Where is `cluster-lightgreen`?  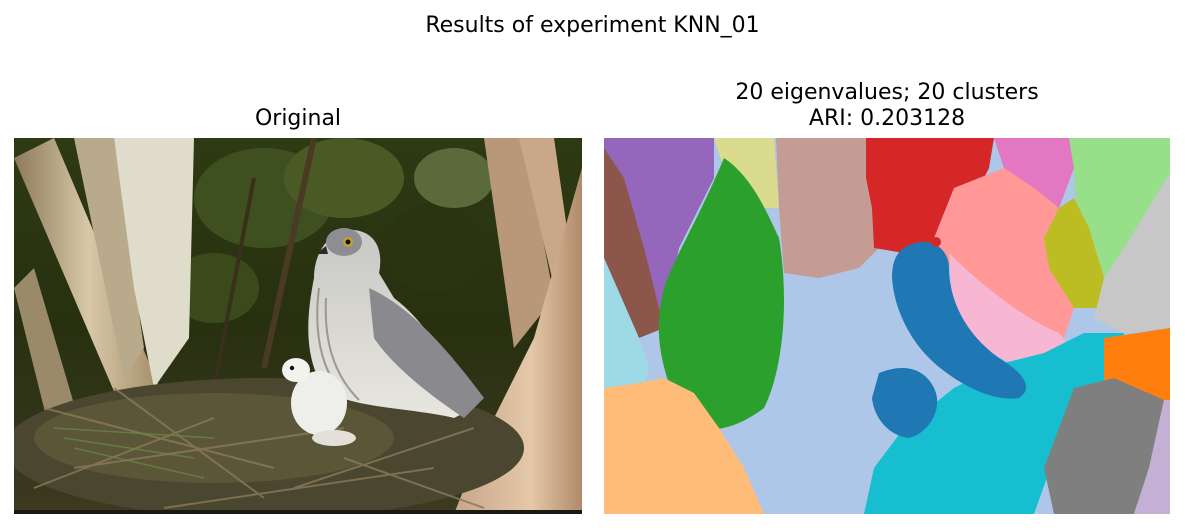
cluster-lightgreen is located at coordinates (1119, 208).